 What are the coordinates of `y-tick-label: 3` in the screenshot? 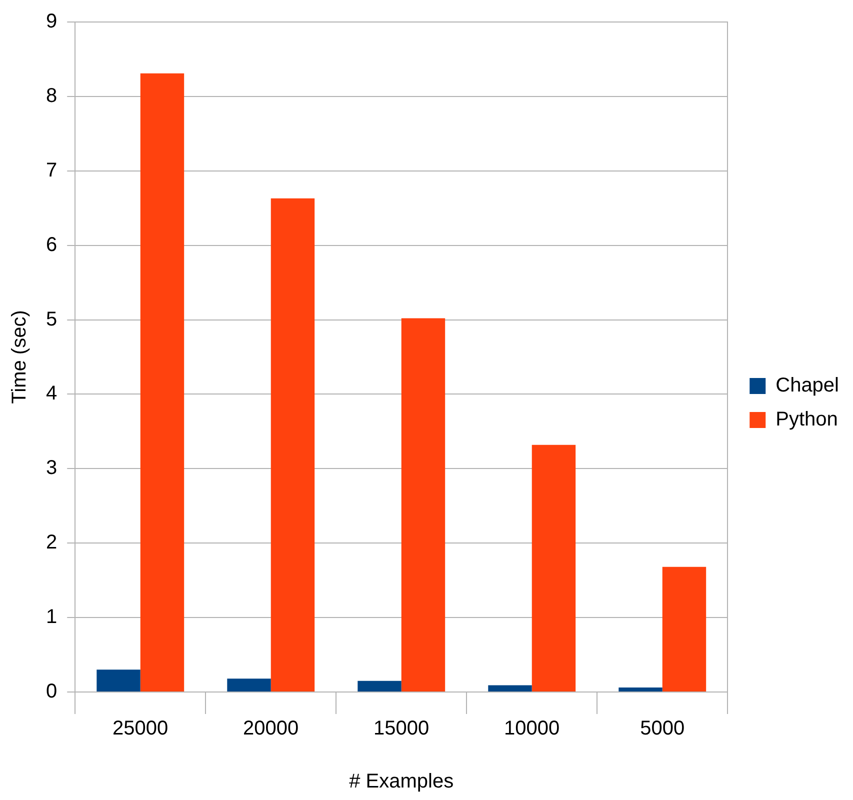 It's located at (52, 468).